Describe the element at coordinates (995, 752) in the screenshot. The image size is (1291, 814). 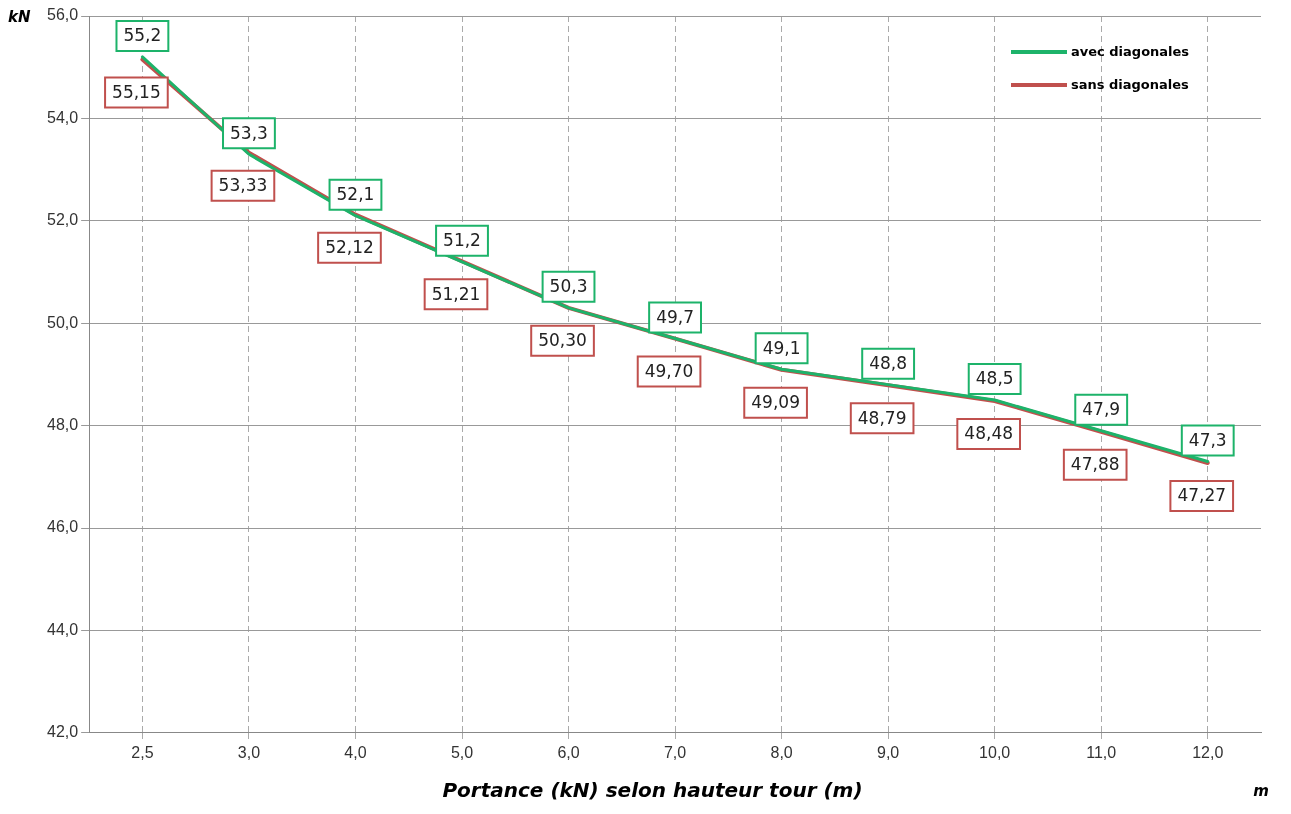
I see `x-tick-label: 10,0` at that location.